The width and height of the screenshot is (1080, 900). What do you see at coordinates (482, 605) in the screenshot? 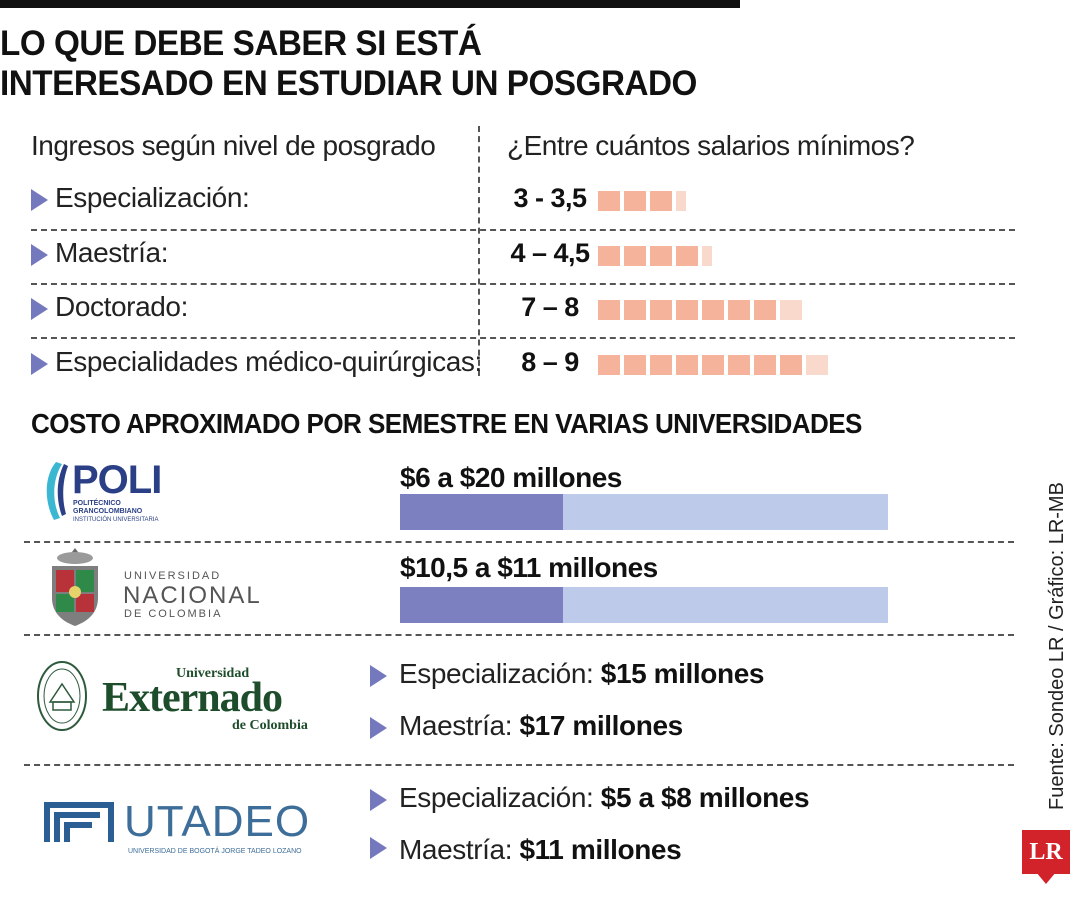
I see `unal-cost-bar-fill` at bounding box center [482, 605].